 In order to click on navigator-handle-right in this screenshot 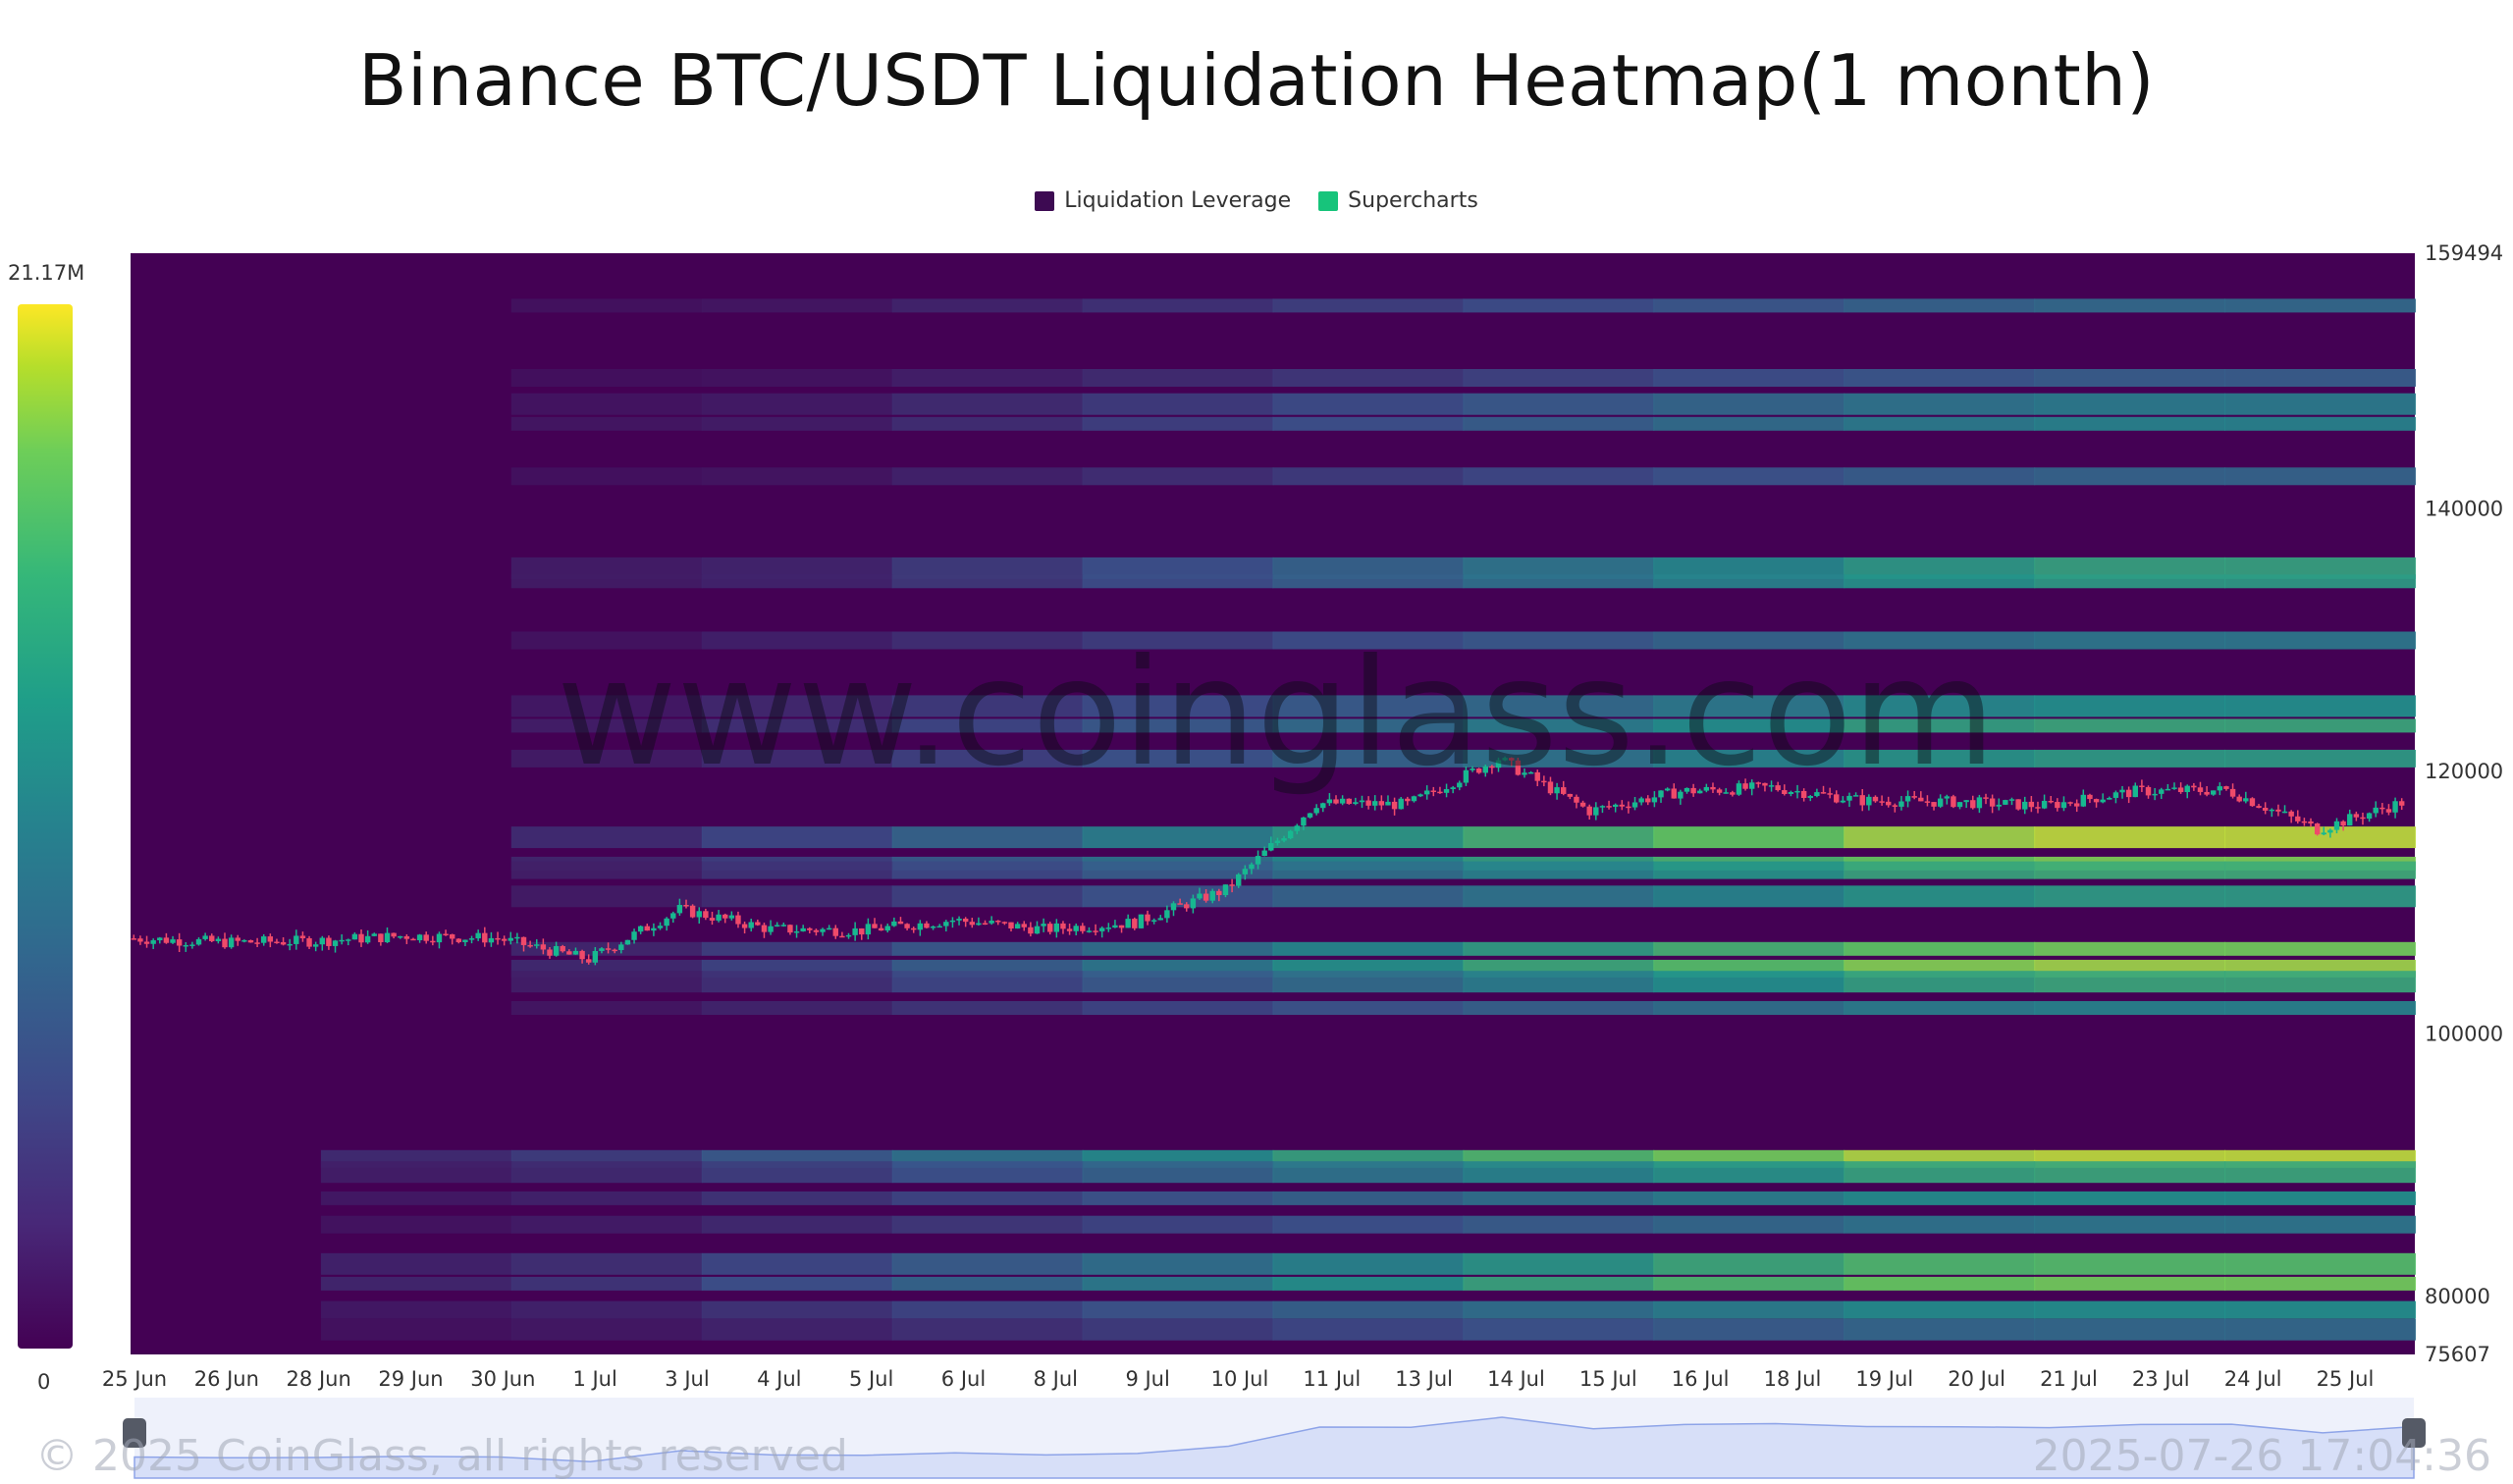, I will do `click(2414, 1433)`.